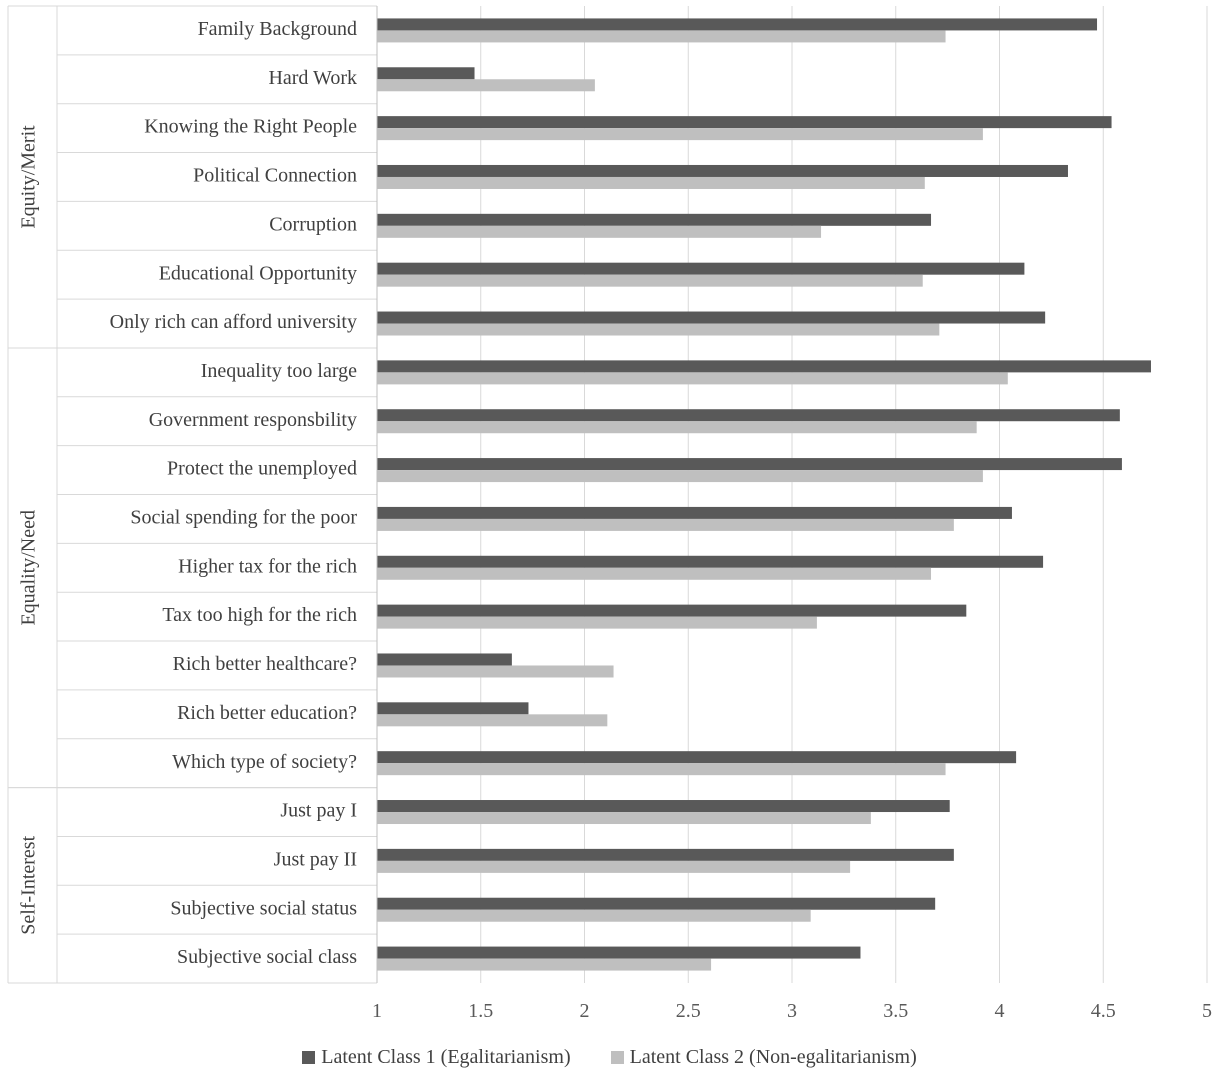 This screenshot has width=1219, height=1076. Describe the element at coordinates (315, 859) in the screenshot. I see `category-label: Just pay II` at that location.